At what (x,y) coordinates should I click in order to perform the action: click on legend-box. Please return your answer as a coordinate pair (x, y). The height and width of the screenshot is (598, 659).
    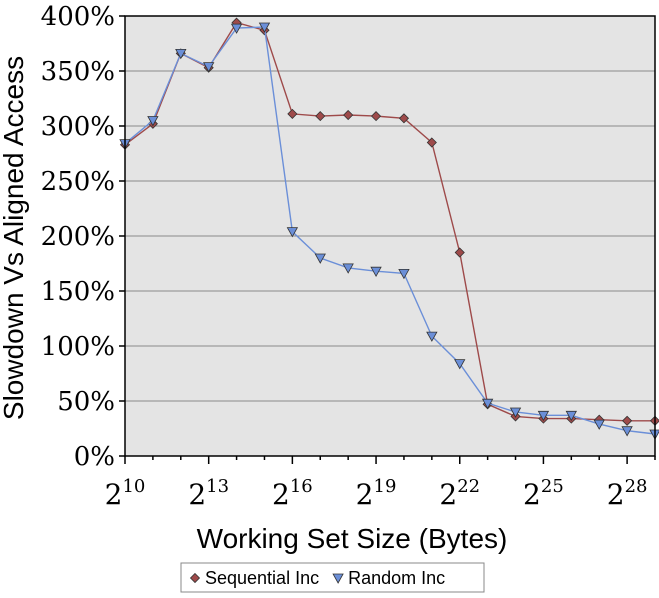
    Looking at the image, I should click on (332, 577).